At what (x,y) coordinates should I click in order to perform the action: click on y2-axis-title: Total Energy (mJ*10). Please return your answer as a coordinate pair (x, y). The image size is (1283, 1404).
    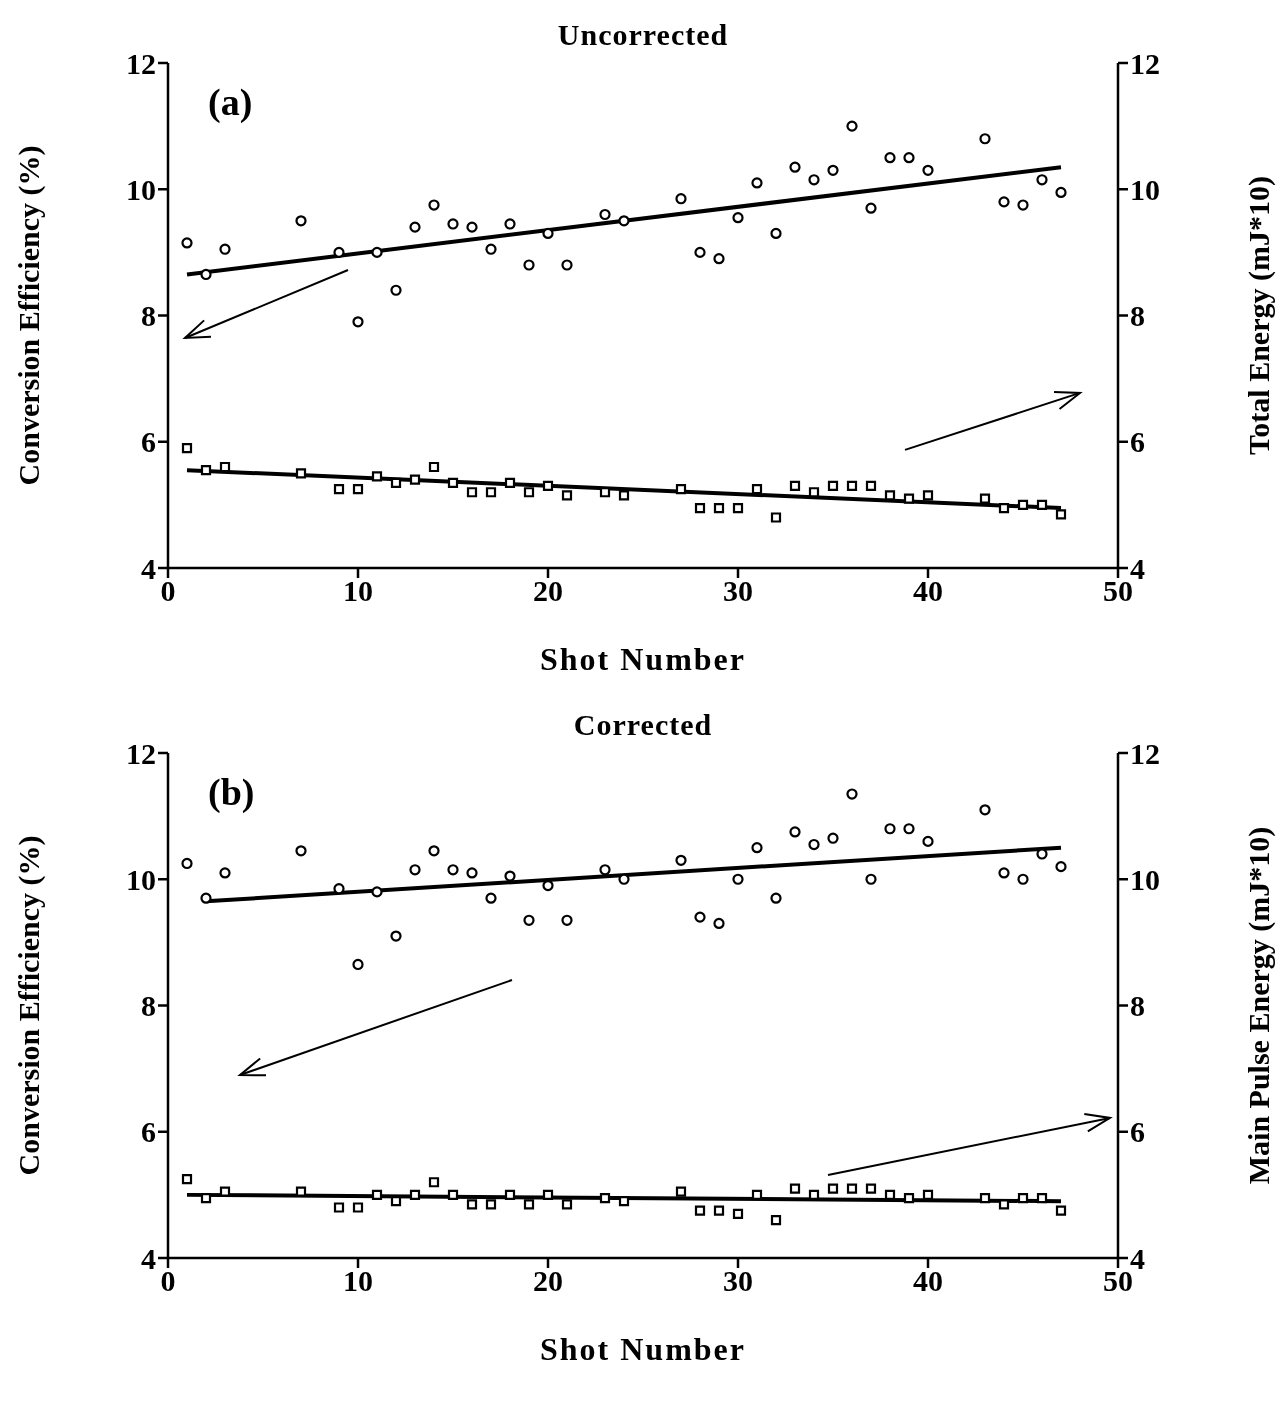
    Looking at the image, I should click on (1258, 315).